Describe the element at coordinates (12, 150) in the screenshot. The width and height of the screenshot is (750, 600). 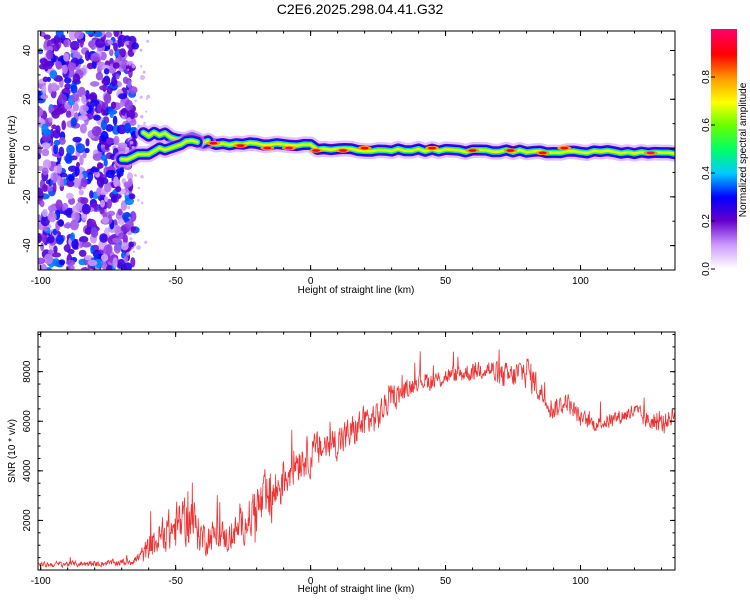
I see `spectrogram-y-label: Frequency (Hz)` at that location.